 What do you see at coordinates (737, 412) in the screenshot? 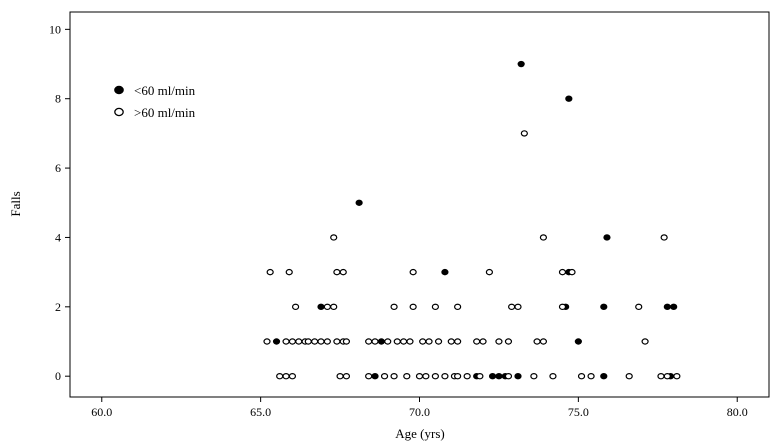
I see `x-tick-label: 80.0` at bounding box center [737, 412].